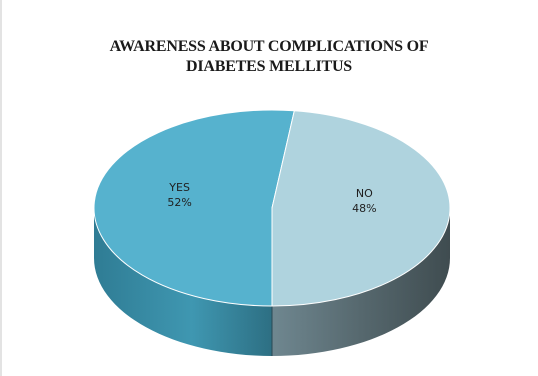 The image size is (538, 376). I want to click on pie-side-yes, so click(183, 282).